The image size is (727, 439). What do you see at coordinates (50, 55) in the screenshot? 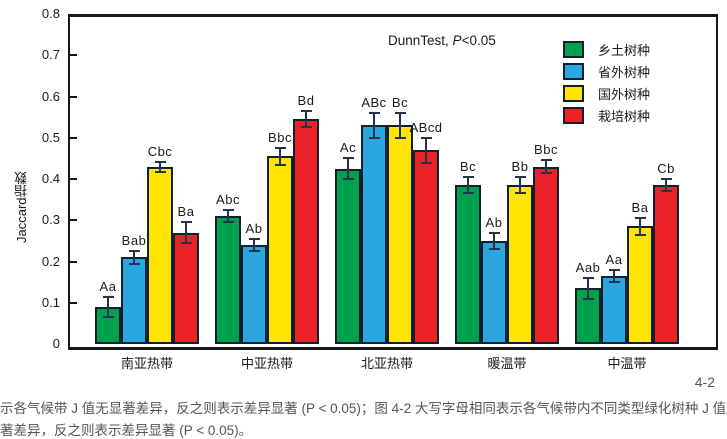
I see `y-tick-label: 0.7` at bounding box center [50, 55].